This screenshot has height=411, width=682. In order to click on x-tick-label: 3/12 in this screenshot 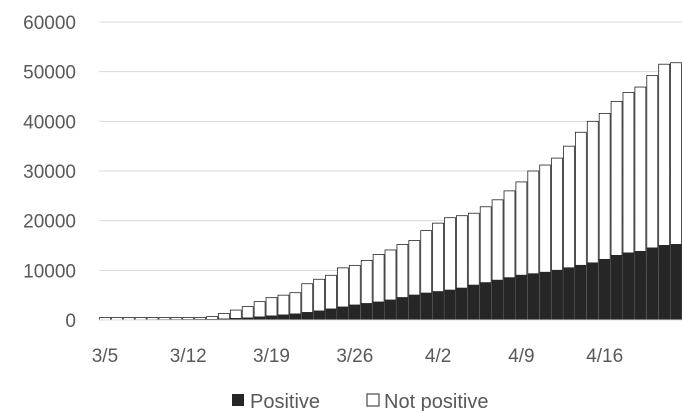, I will do `click(188, 356)`.